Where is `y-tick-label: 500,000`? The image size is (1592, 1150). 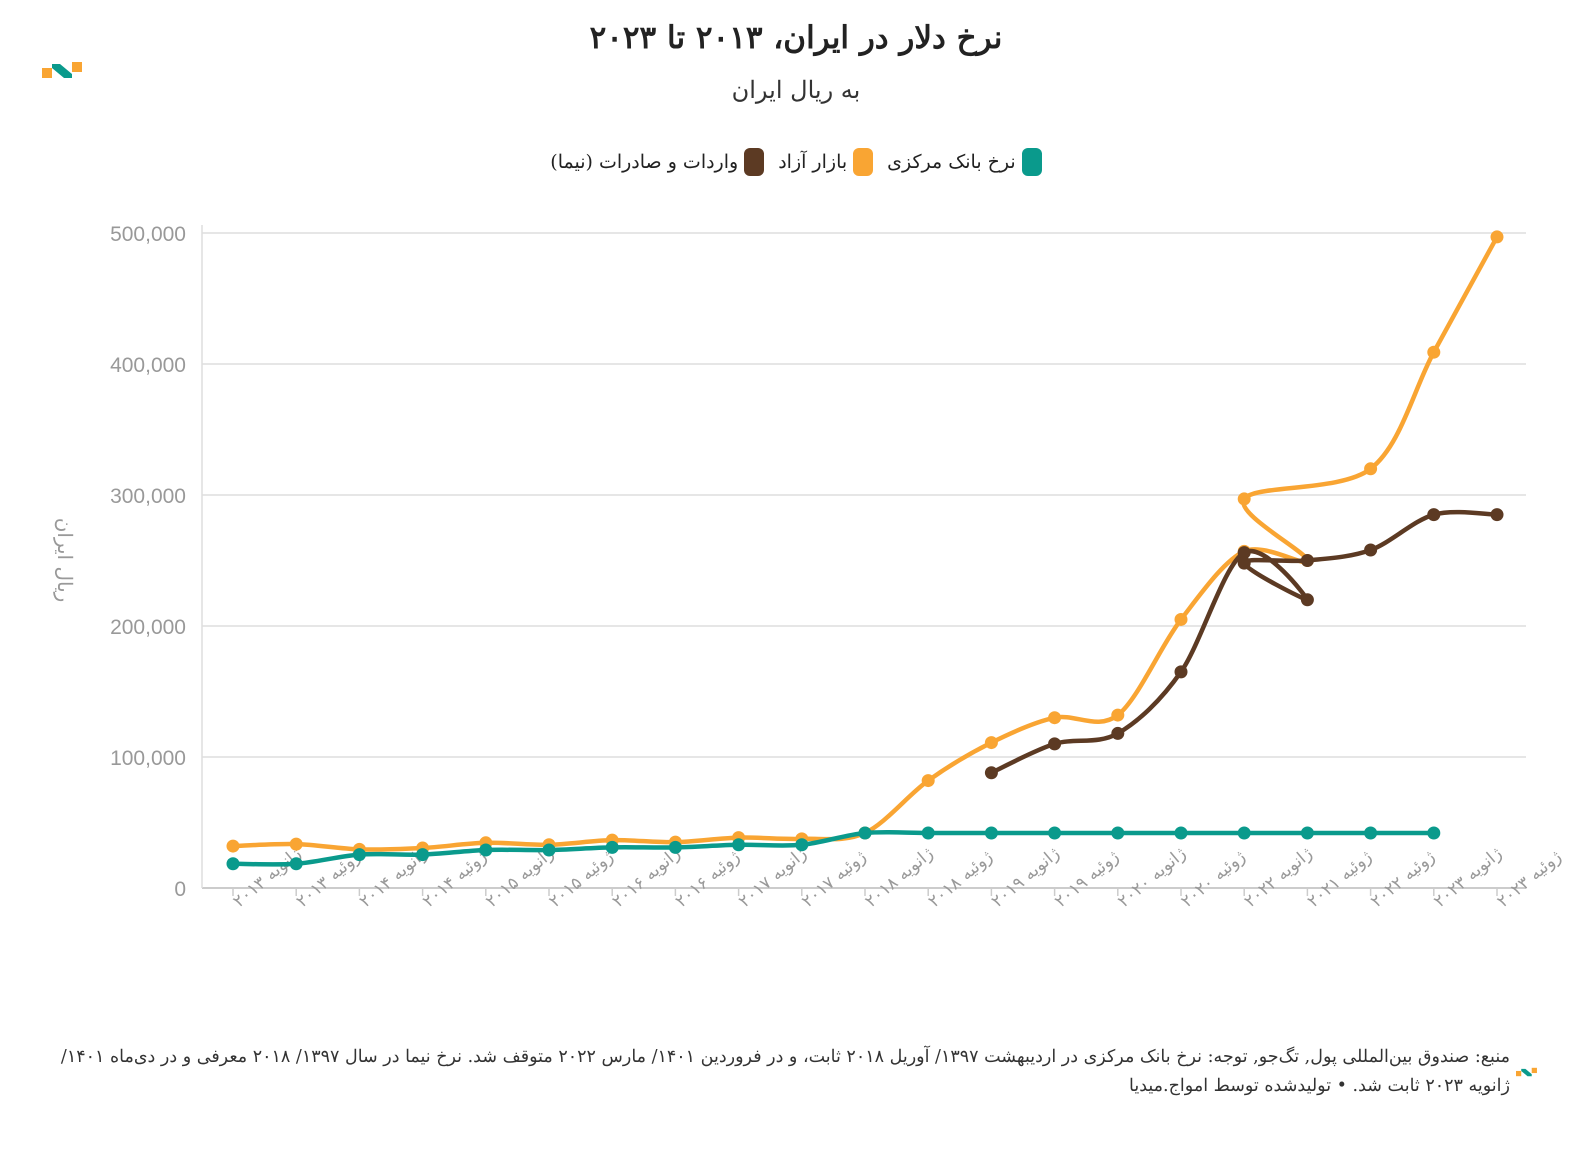
y-tick-label: 500,000 is located at coordinates (148, 234).